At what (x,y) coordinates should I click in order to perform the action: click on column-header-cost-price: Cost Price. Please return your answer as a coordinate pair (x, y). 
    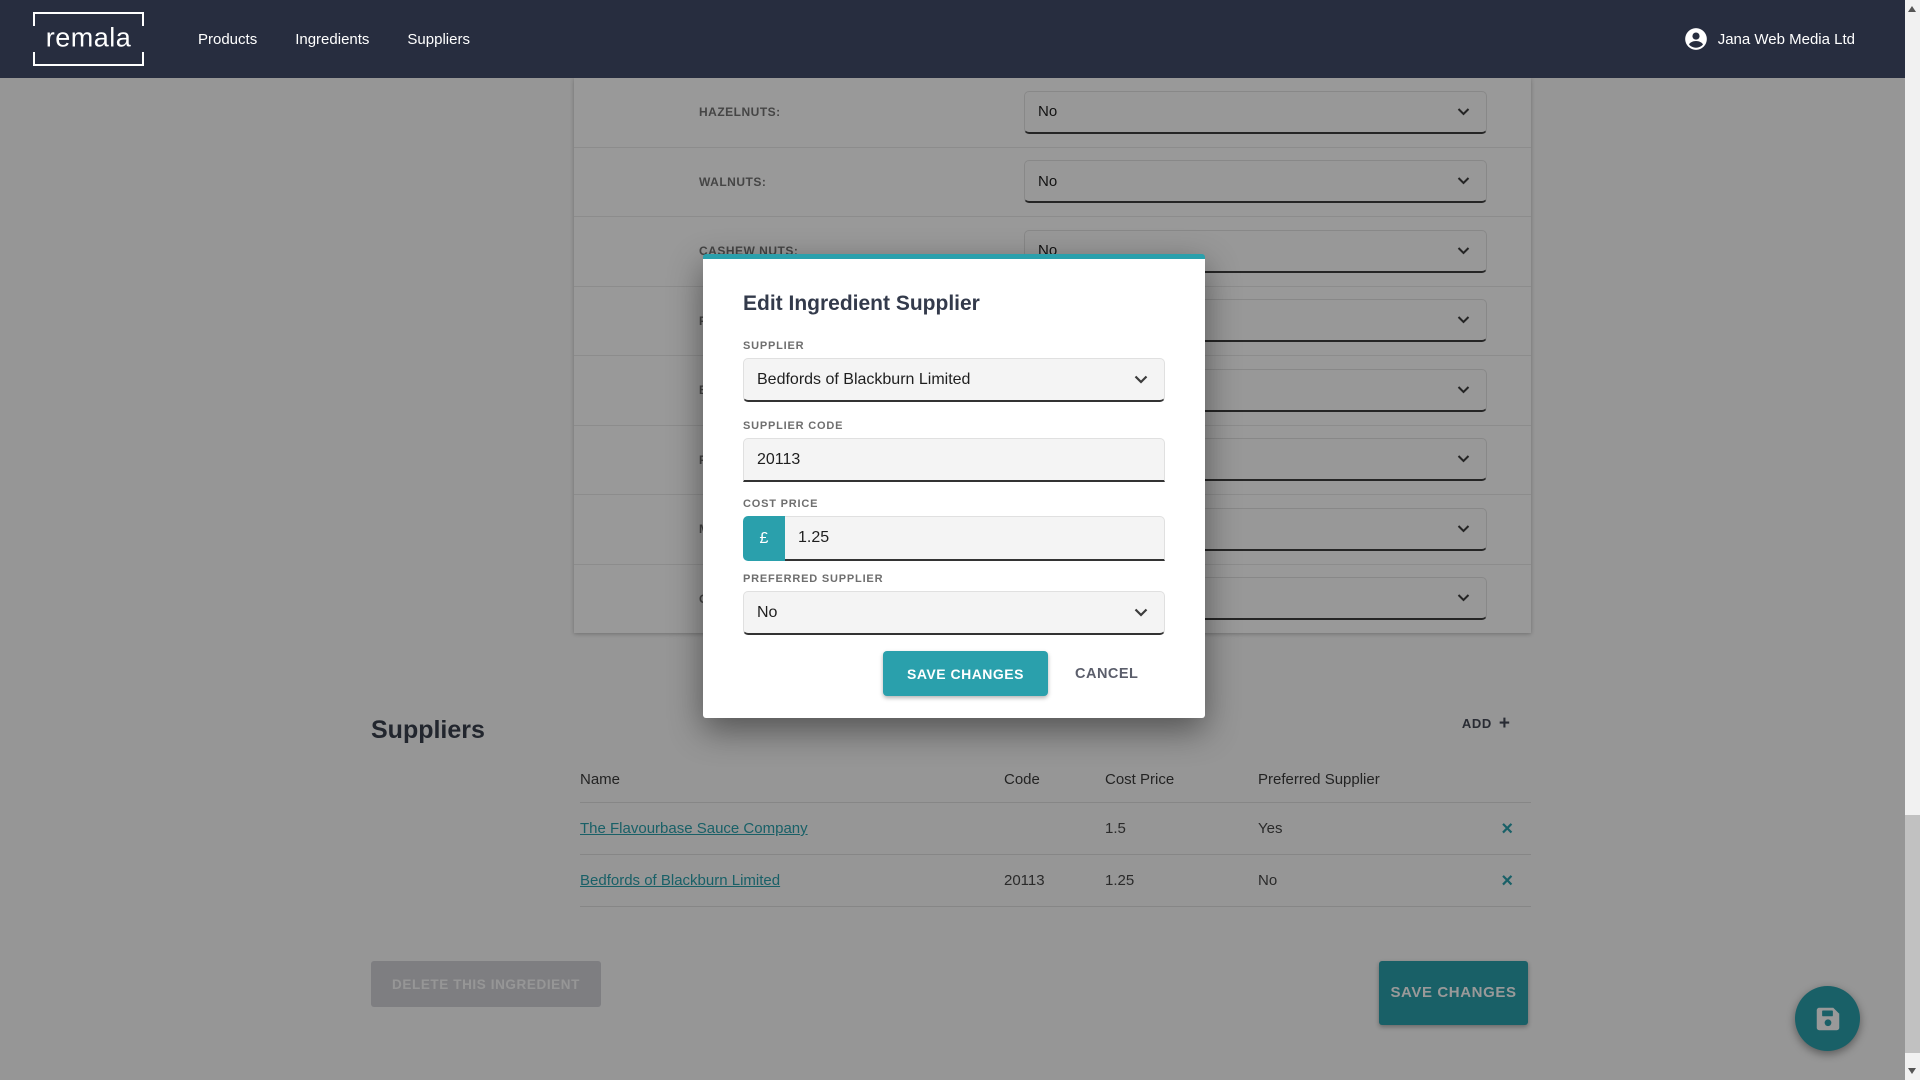
    Looking at the image, I should click on (1140, 779).